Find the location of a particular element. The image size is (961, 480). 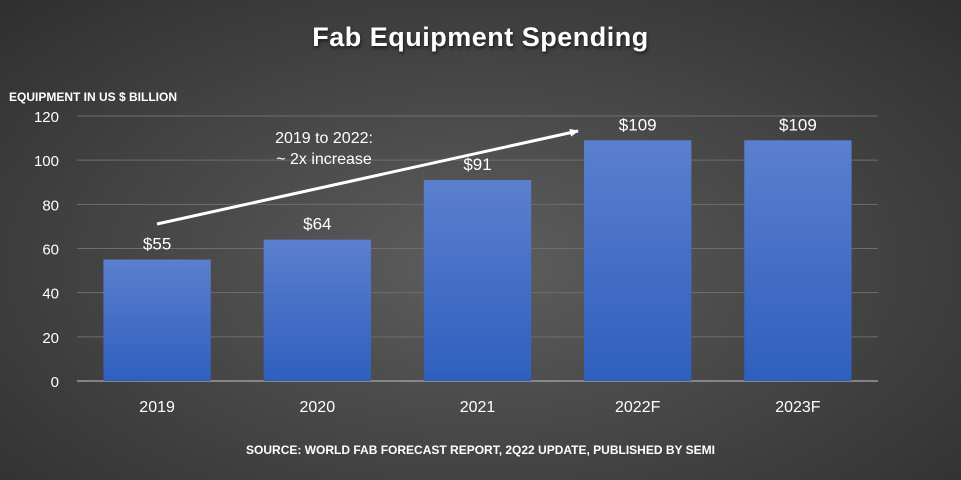

bar-2019 is located at coordinates (157, 320).